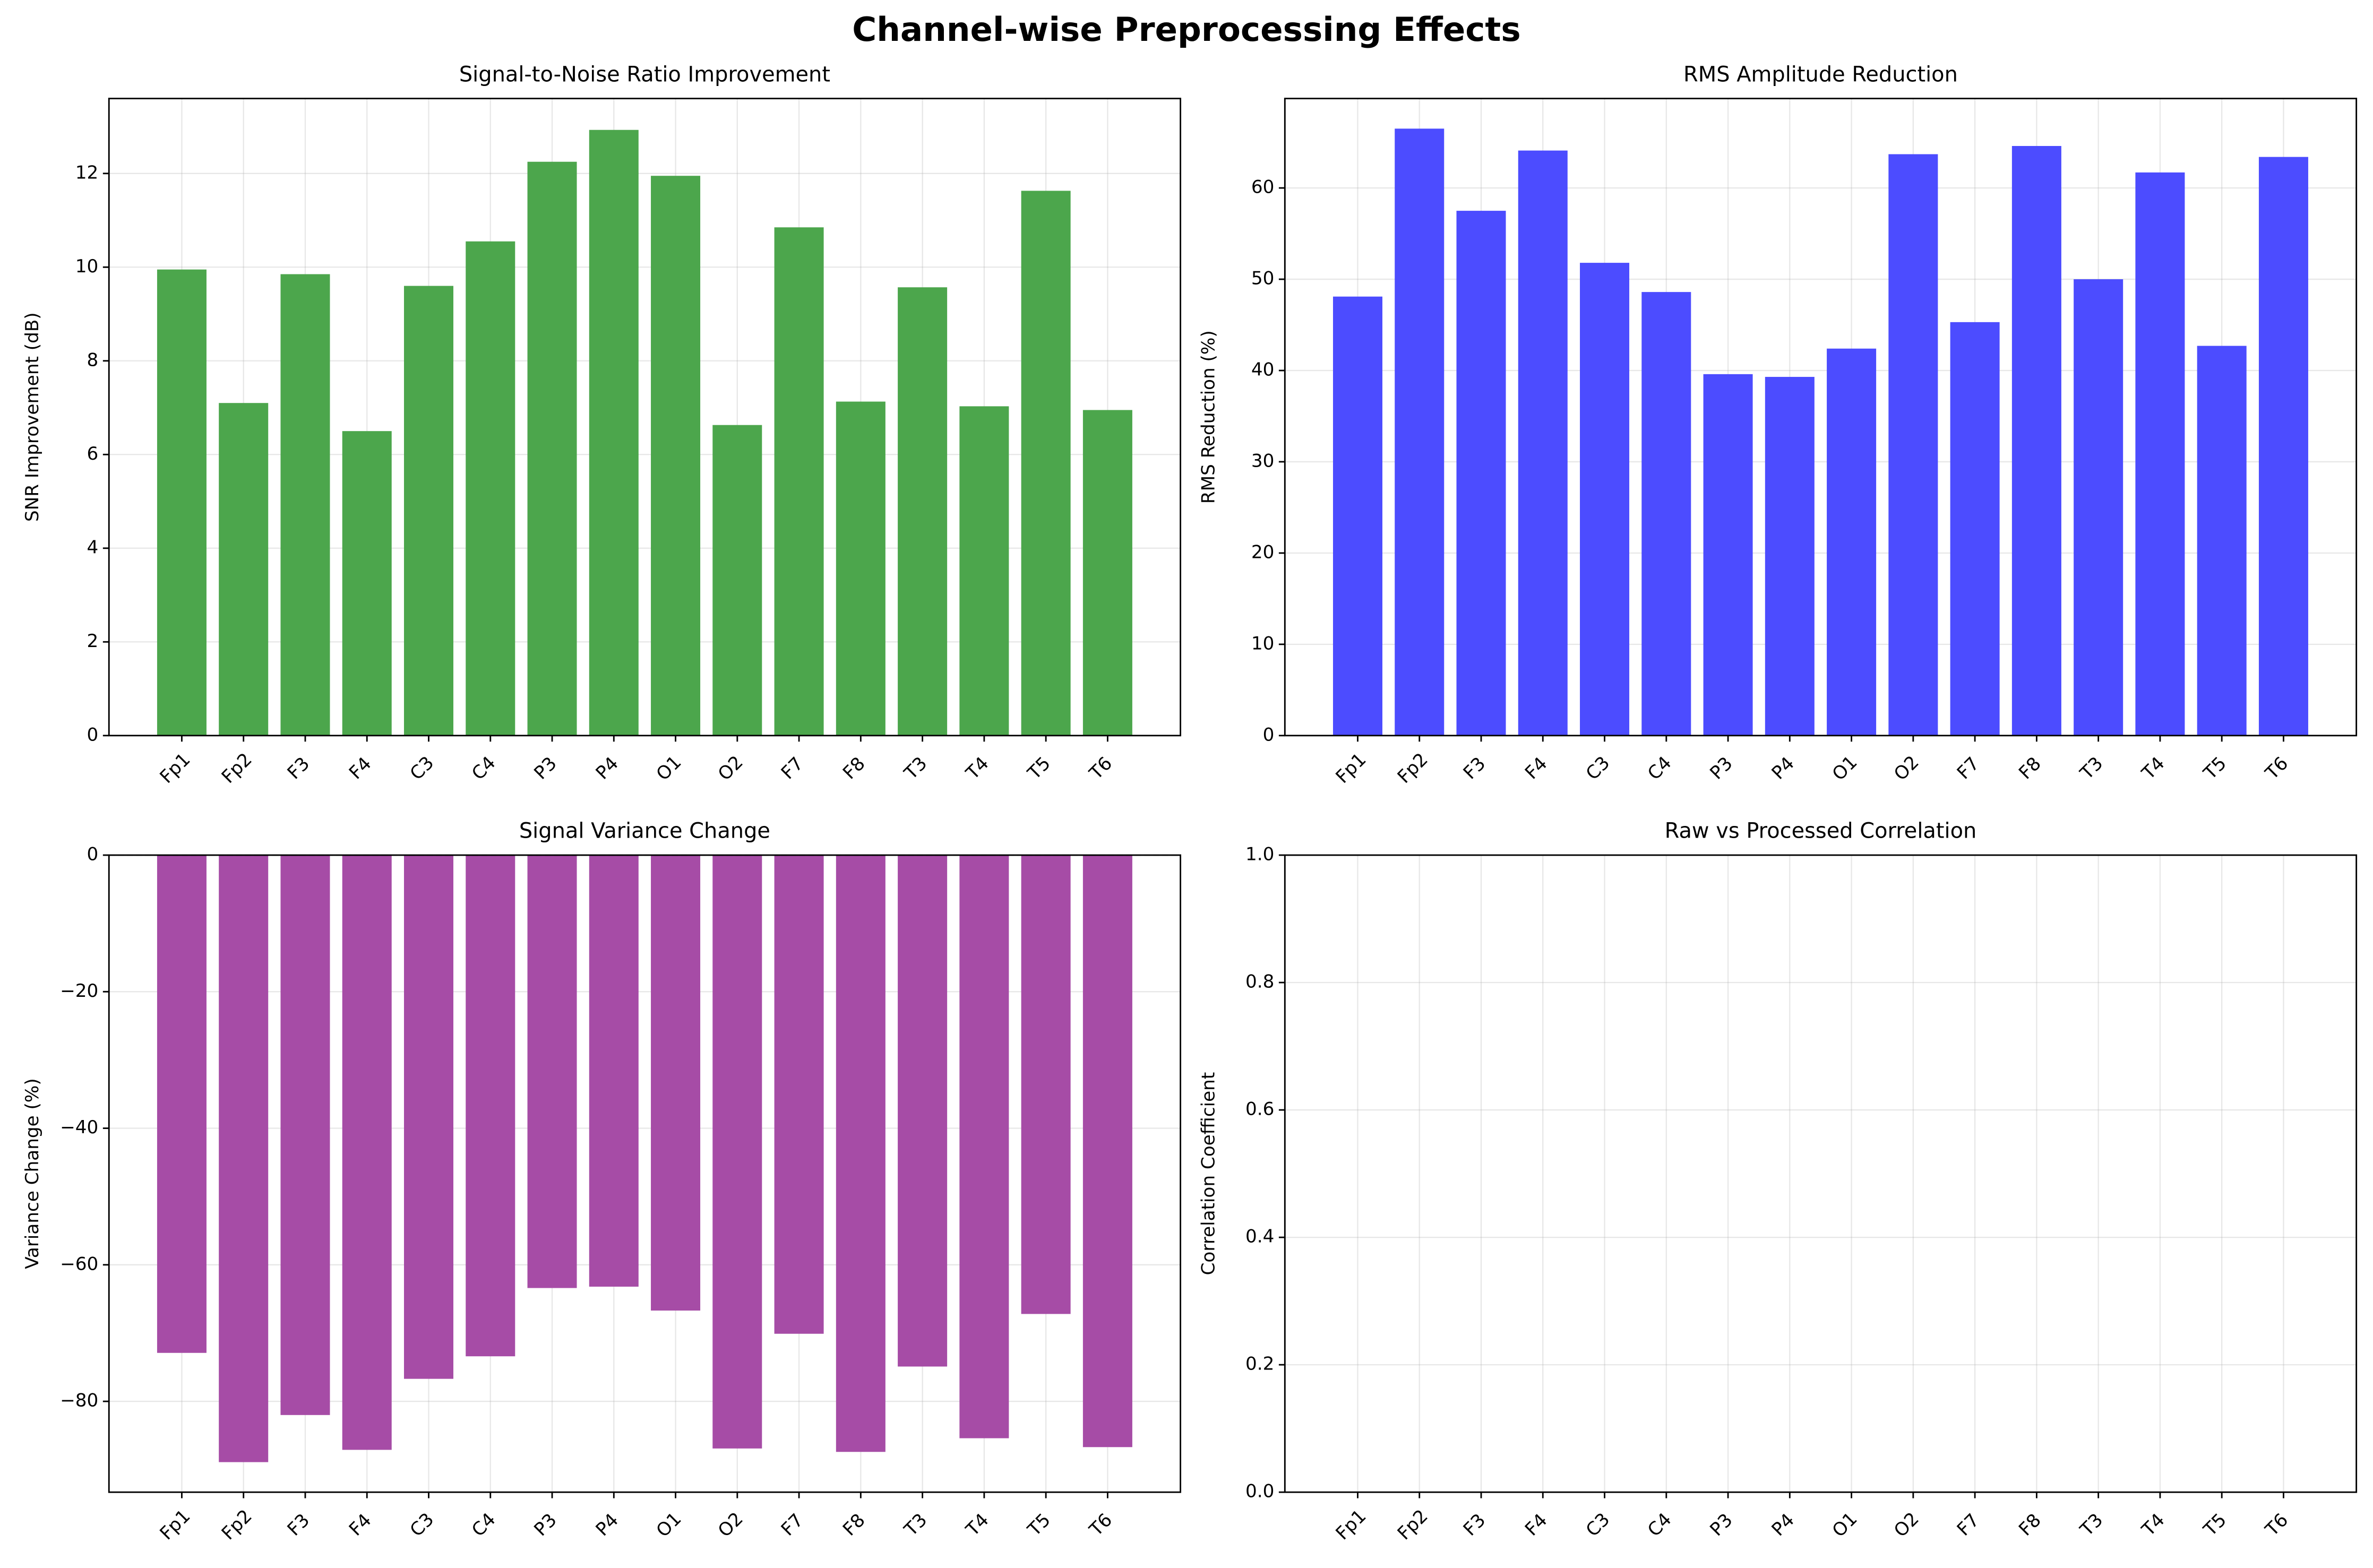 Image resolution: width=2373 pixels, height=1568 pixels. I want to click on y-tick-label: 40, so click(1263, 369).